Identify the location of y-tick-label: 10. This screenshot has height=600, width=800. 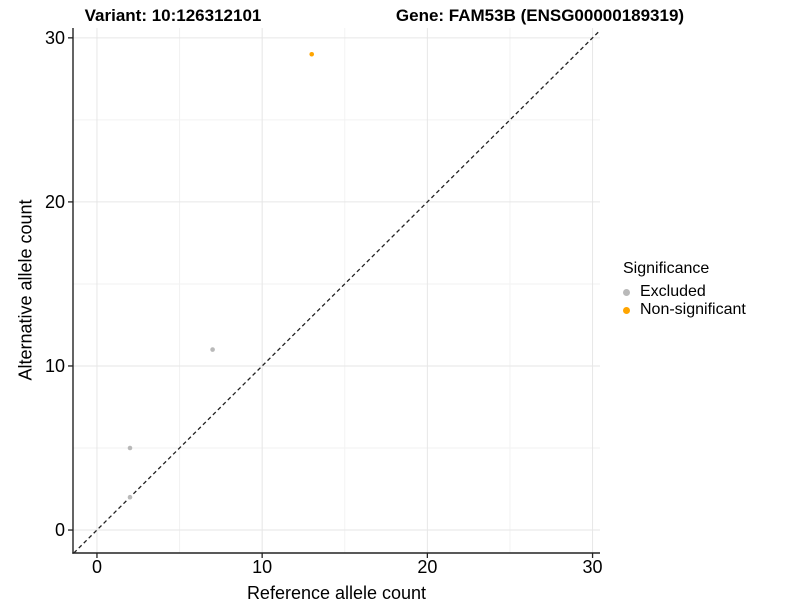
(55, 366).